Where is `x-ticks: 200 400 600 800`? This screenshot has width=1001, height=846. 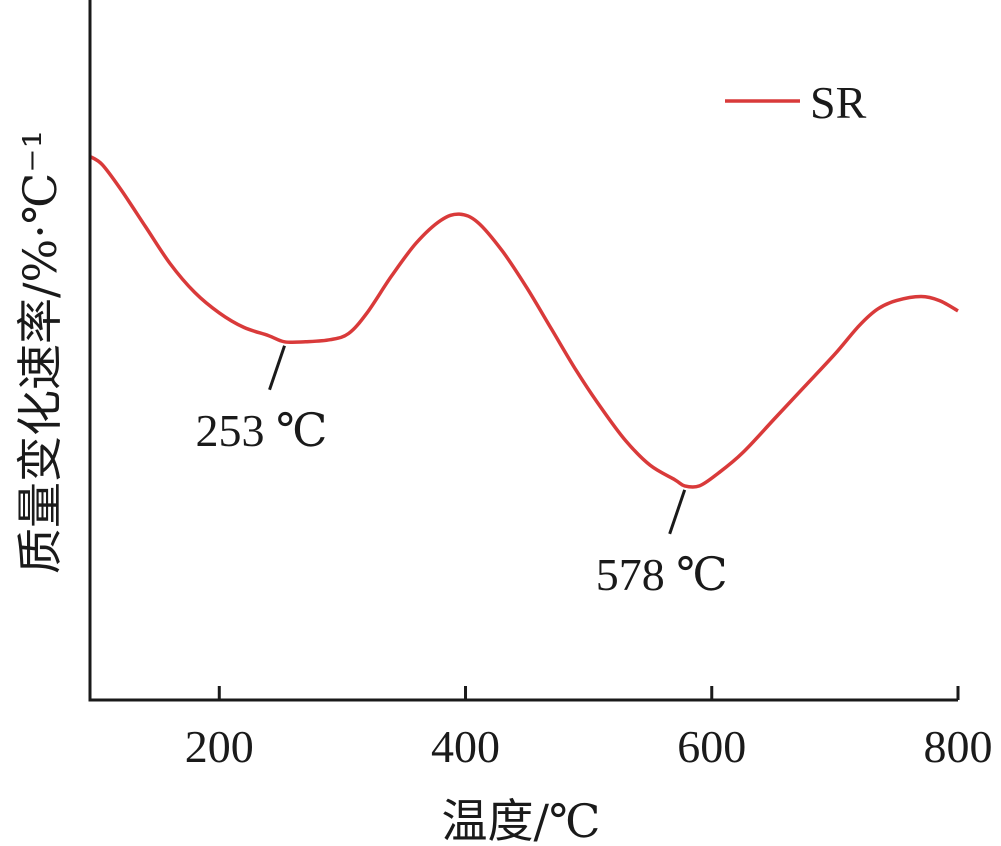
x-ticks: 200 400 600 800 is located at coordinates (589, 729).